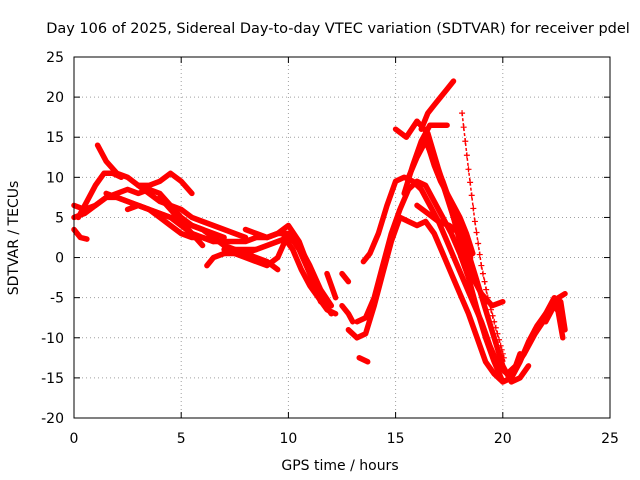 This screenshot has width=640, height=480. Describe the element at coordinates (503, 439) in the screenshot. I see `x-tick-label: 20` at that location.